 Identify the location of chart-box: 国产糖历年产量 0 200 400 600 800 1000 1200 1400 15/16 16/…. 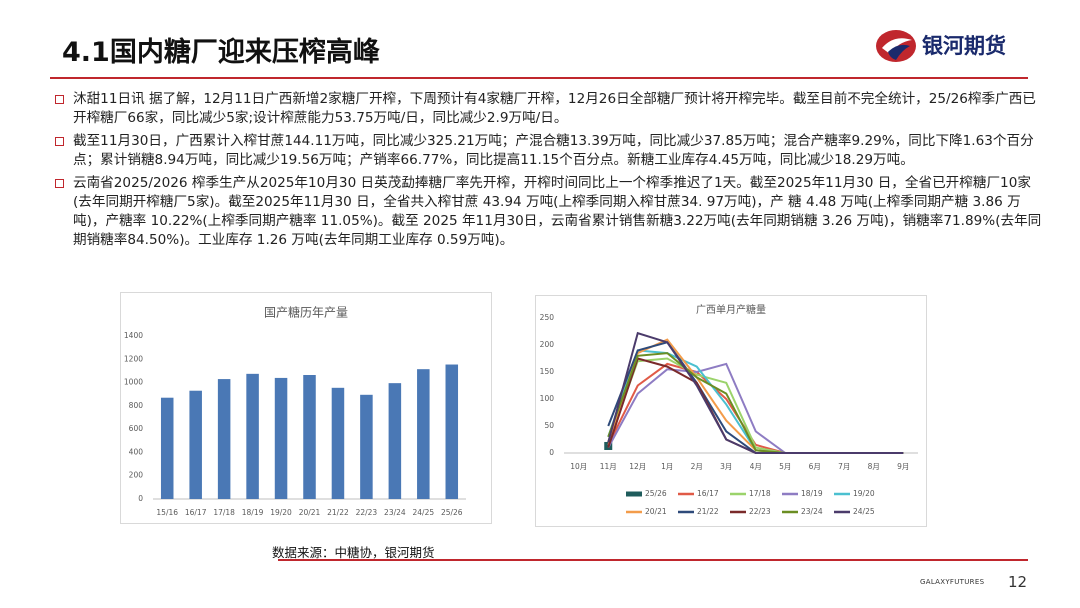
(306, 408).